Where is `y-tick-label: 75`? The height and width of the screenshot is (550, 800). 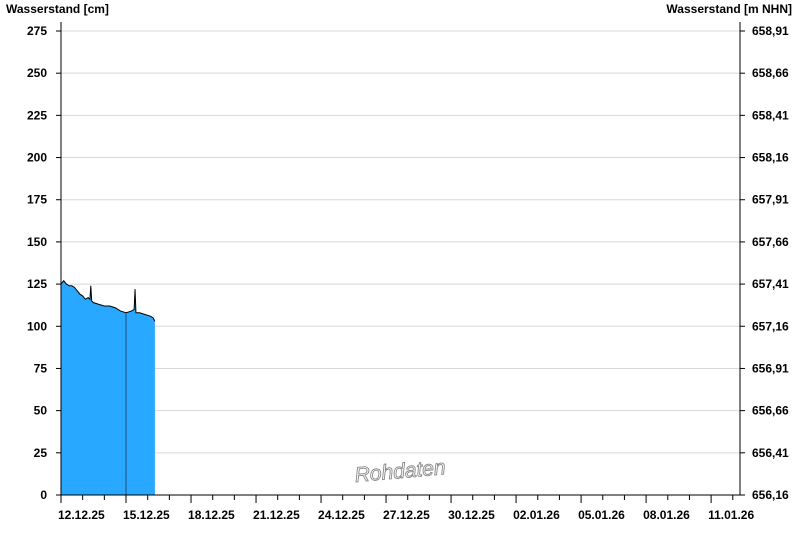 y-tick-label: 75 is located at coordinates (41, 368).